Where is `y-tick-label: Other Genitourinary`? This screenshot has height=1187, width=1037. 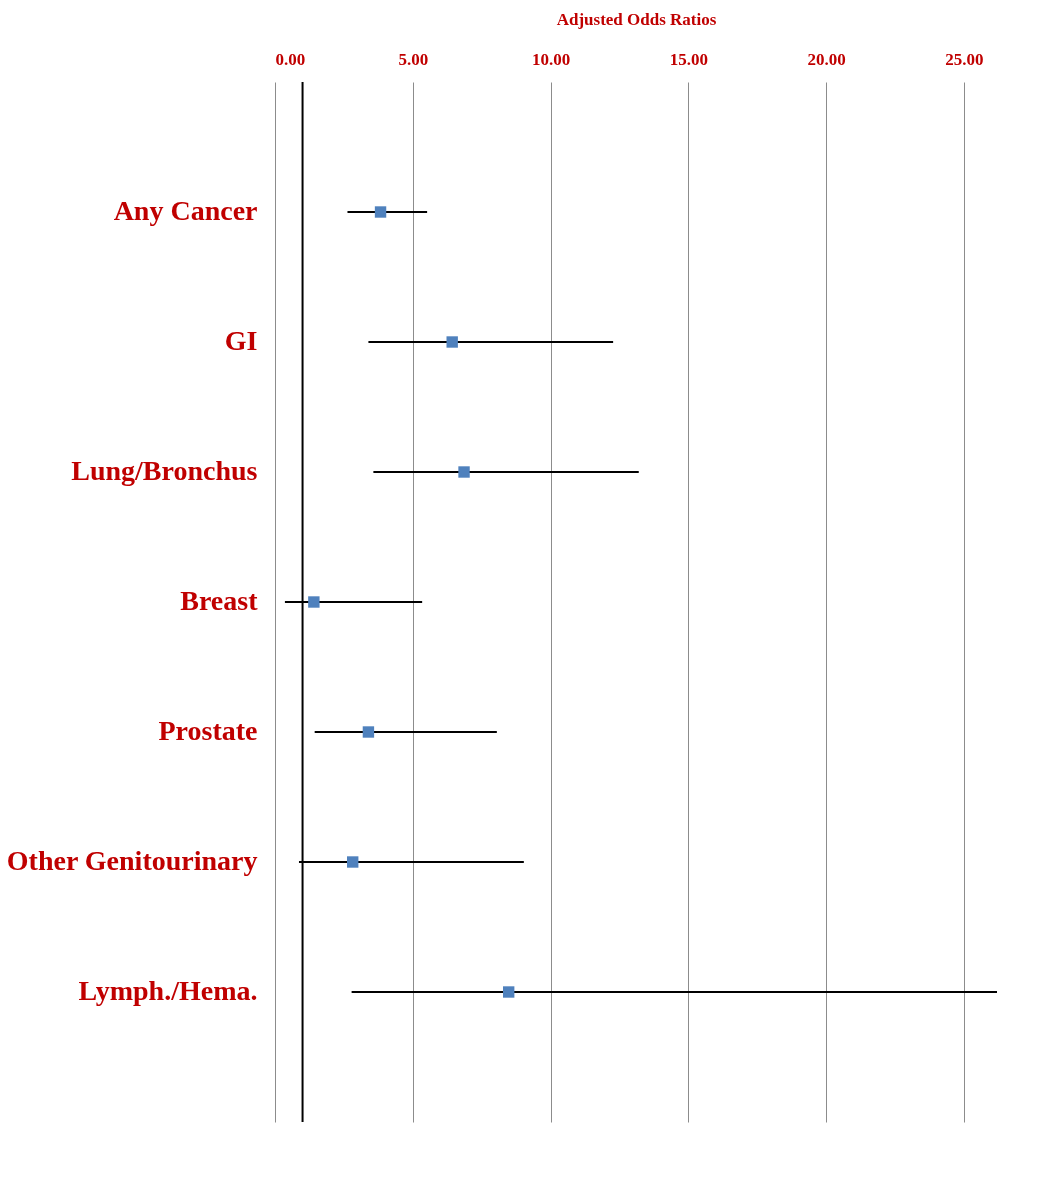 y-tick-label: Other Genitourinary is located at coordinates (132, 860).